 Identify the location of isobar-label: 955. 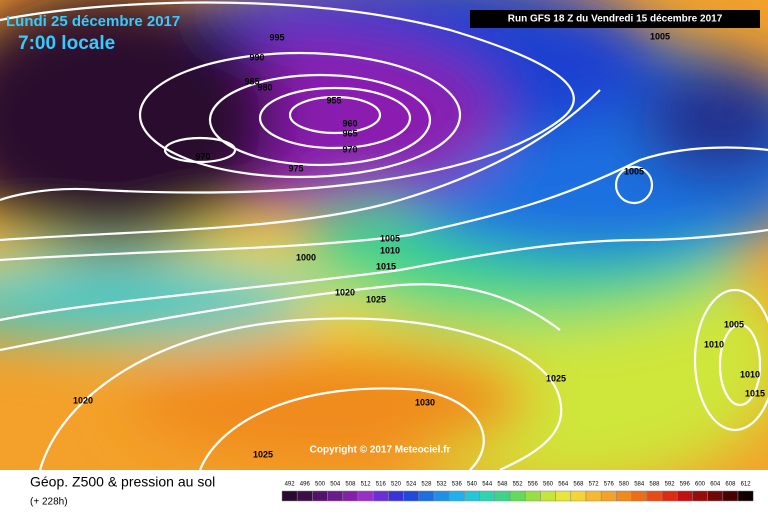
(333, 100).